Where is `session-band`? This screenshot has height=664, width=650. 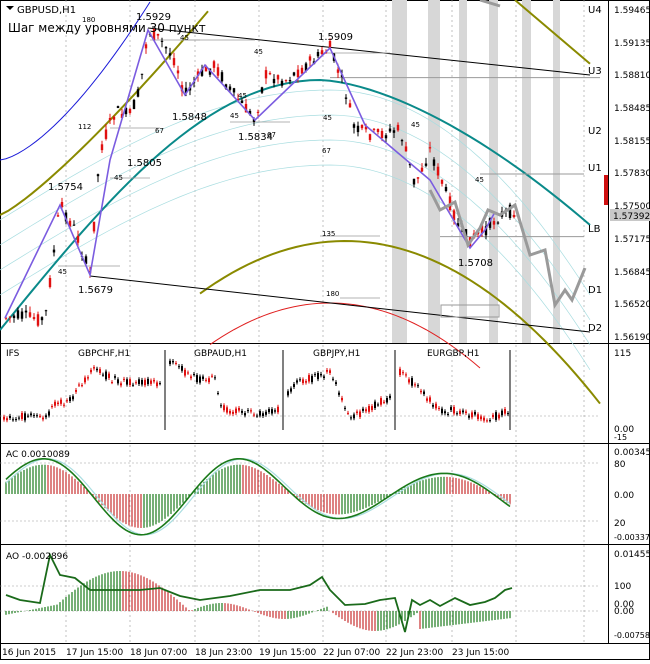 session-band is located at coordinates (556, 171).